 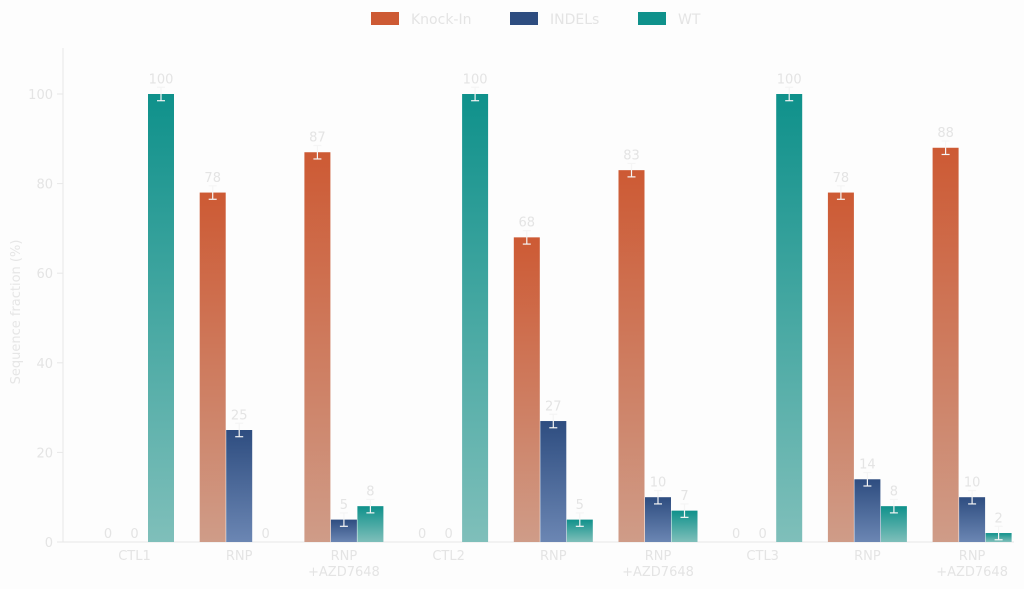 I want to click on y-axis-label: Sequence fraction (%), so click(x=16, y=312).